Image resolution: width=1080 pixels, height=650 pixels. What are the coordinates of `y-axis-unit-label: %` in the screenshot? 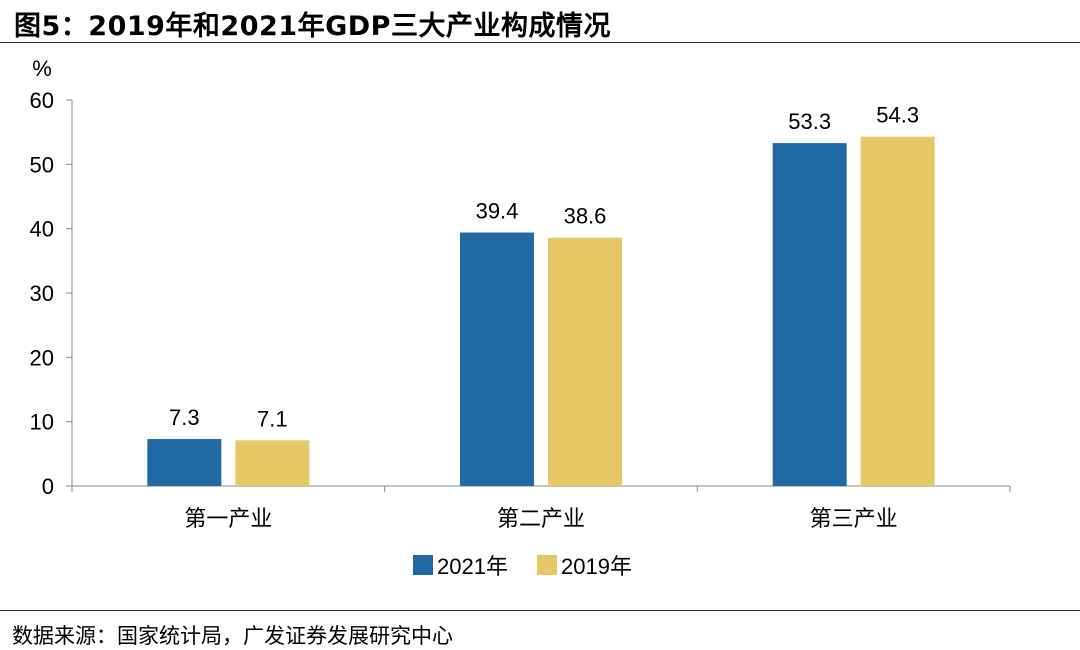 It's located at (42, 68).